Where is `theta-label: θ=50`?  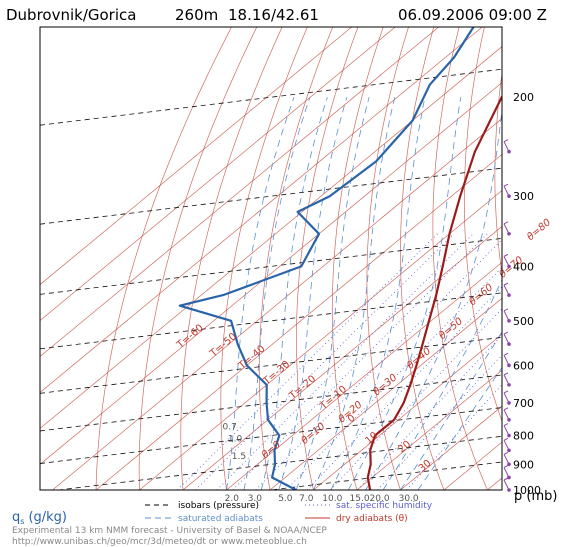 theta-label: θ=50 is located at coordinates (451, 329).